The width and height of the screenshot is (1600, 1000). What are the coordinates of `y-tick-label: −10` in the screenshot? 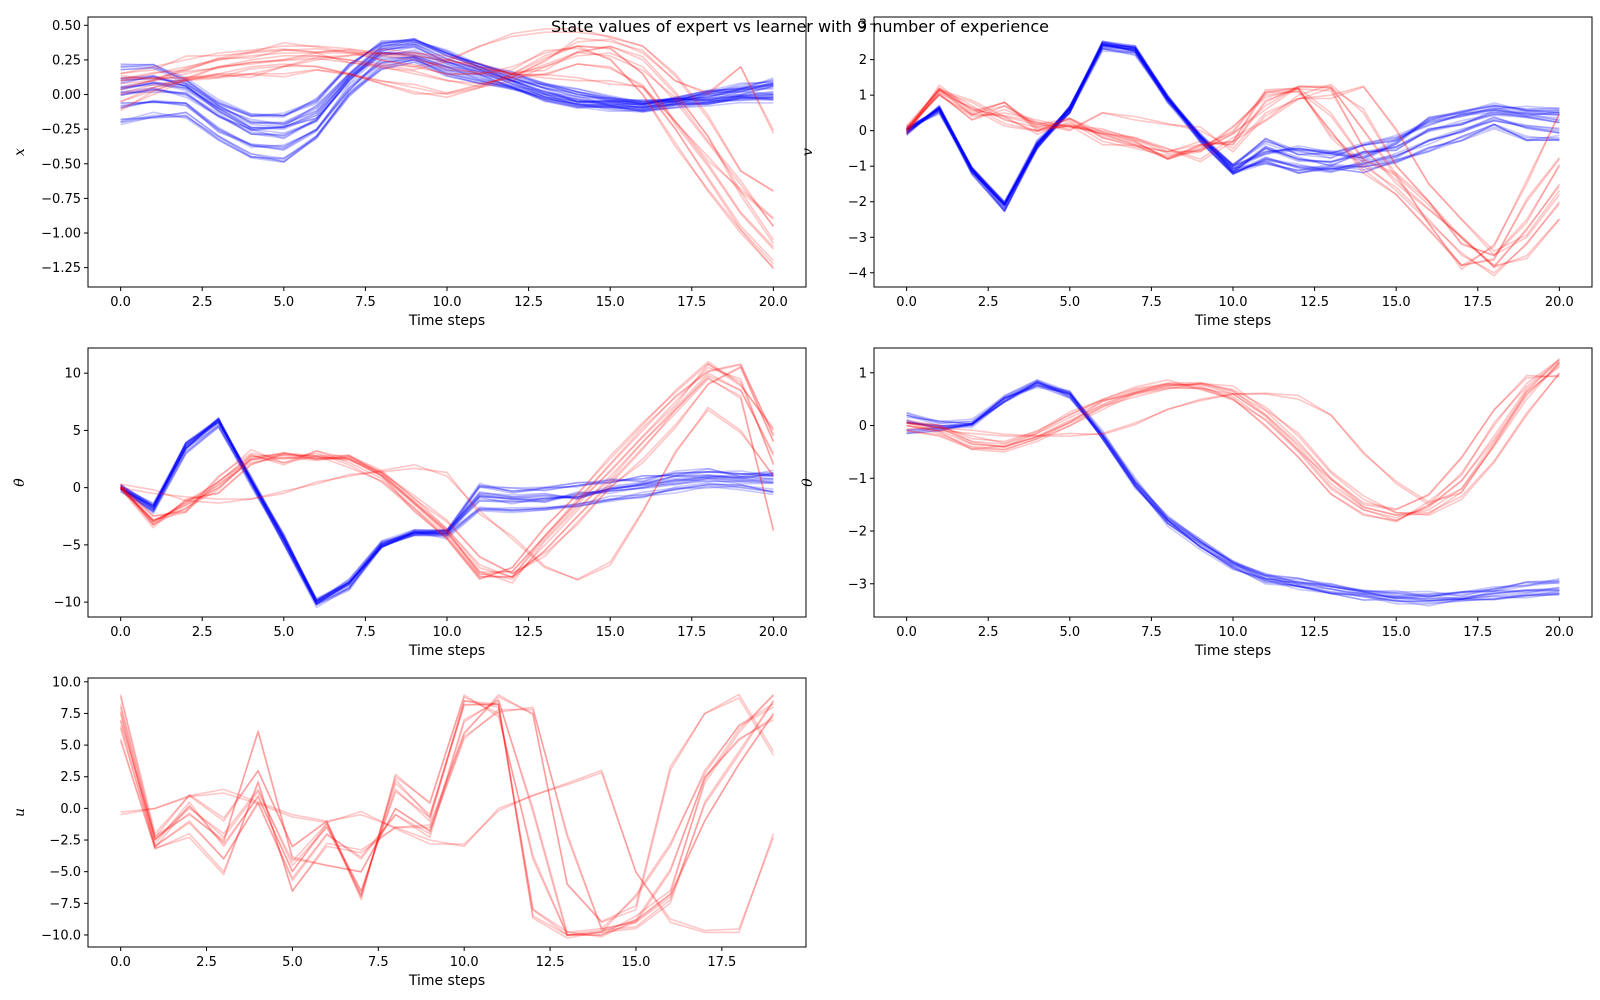 It's located at (67, 603).